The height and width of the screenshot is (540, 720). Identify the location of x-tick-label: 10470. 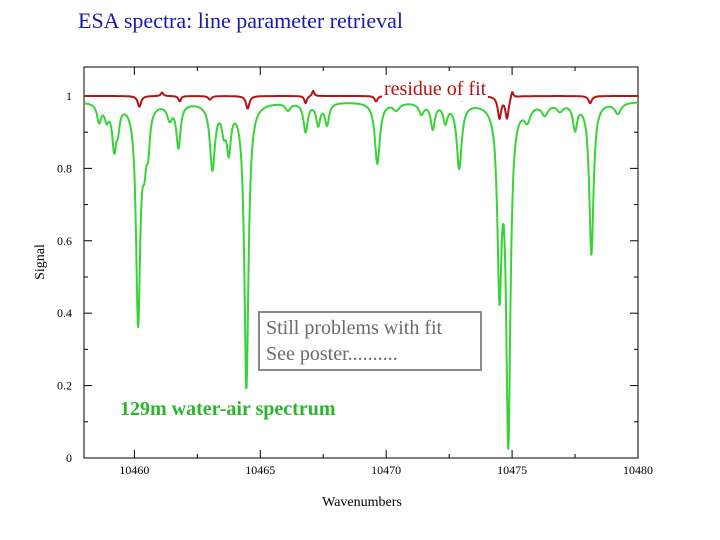
(386, 470).